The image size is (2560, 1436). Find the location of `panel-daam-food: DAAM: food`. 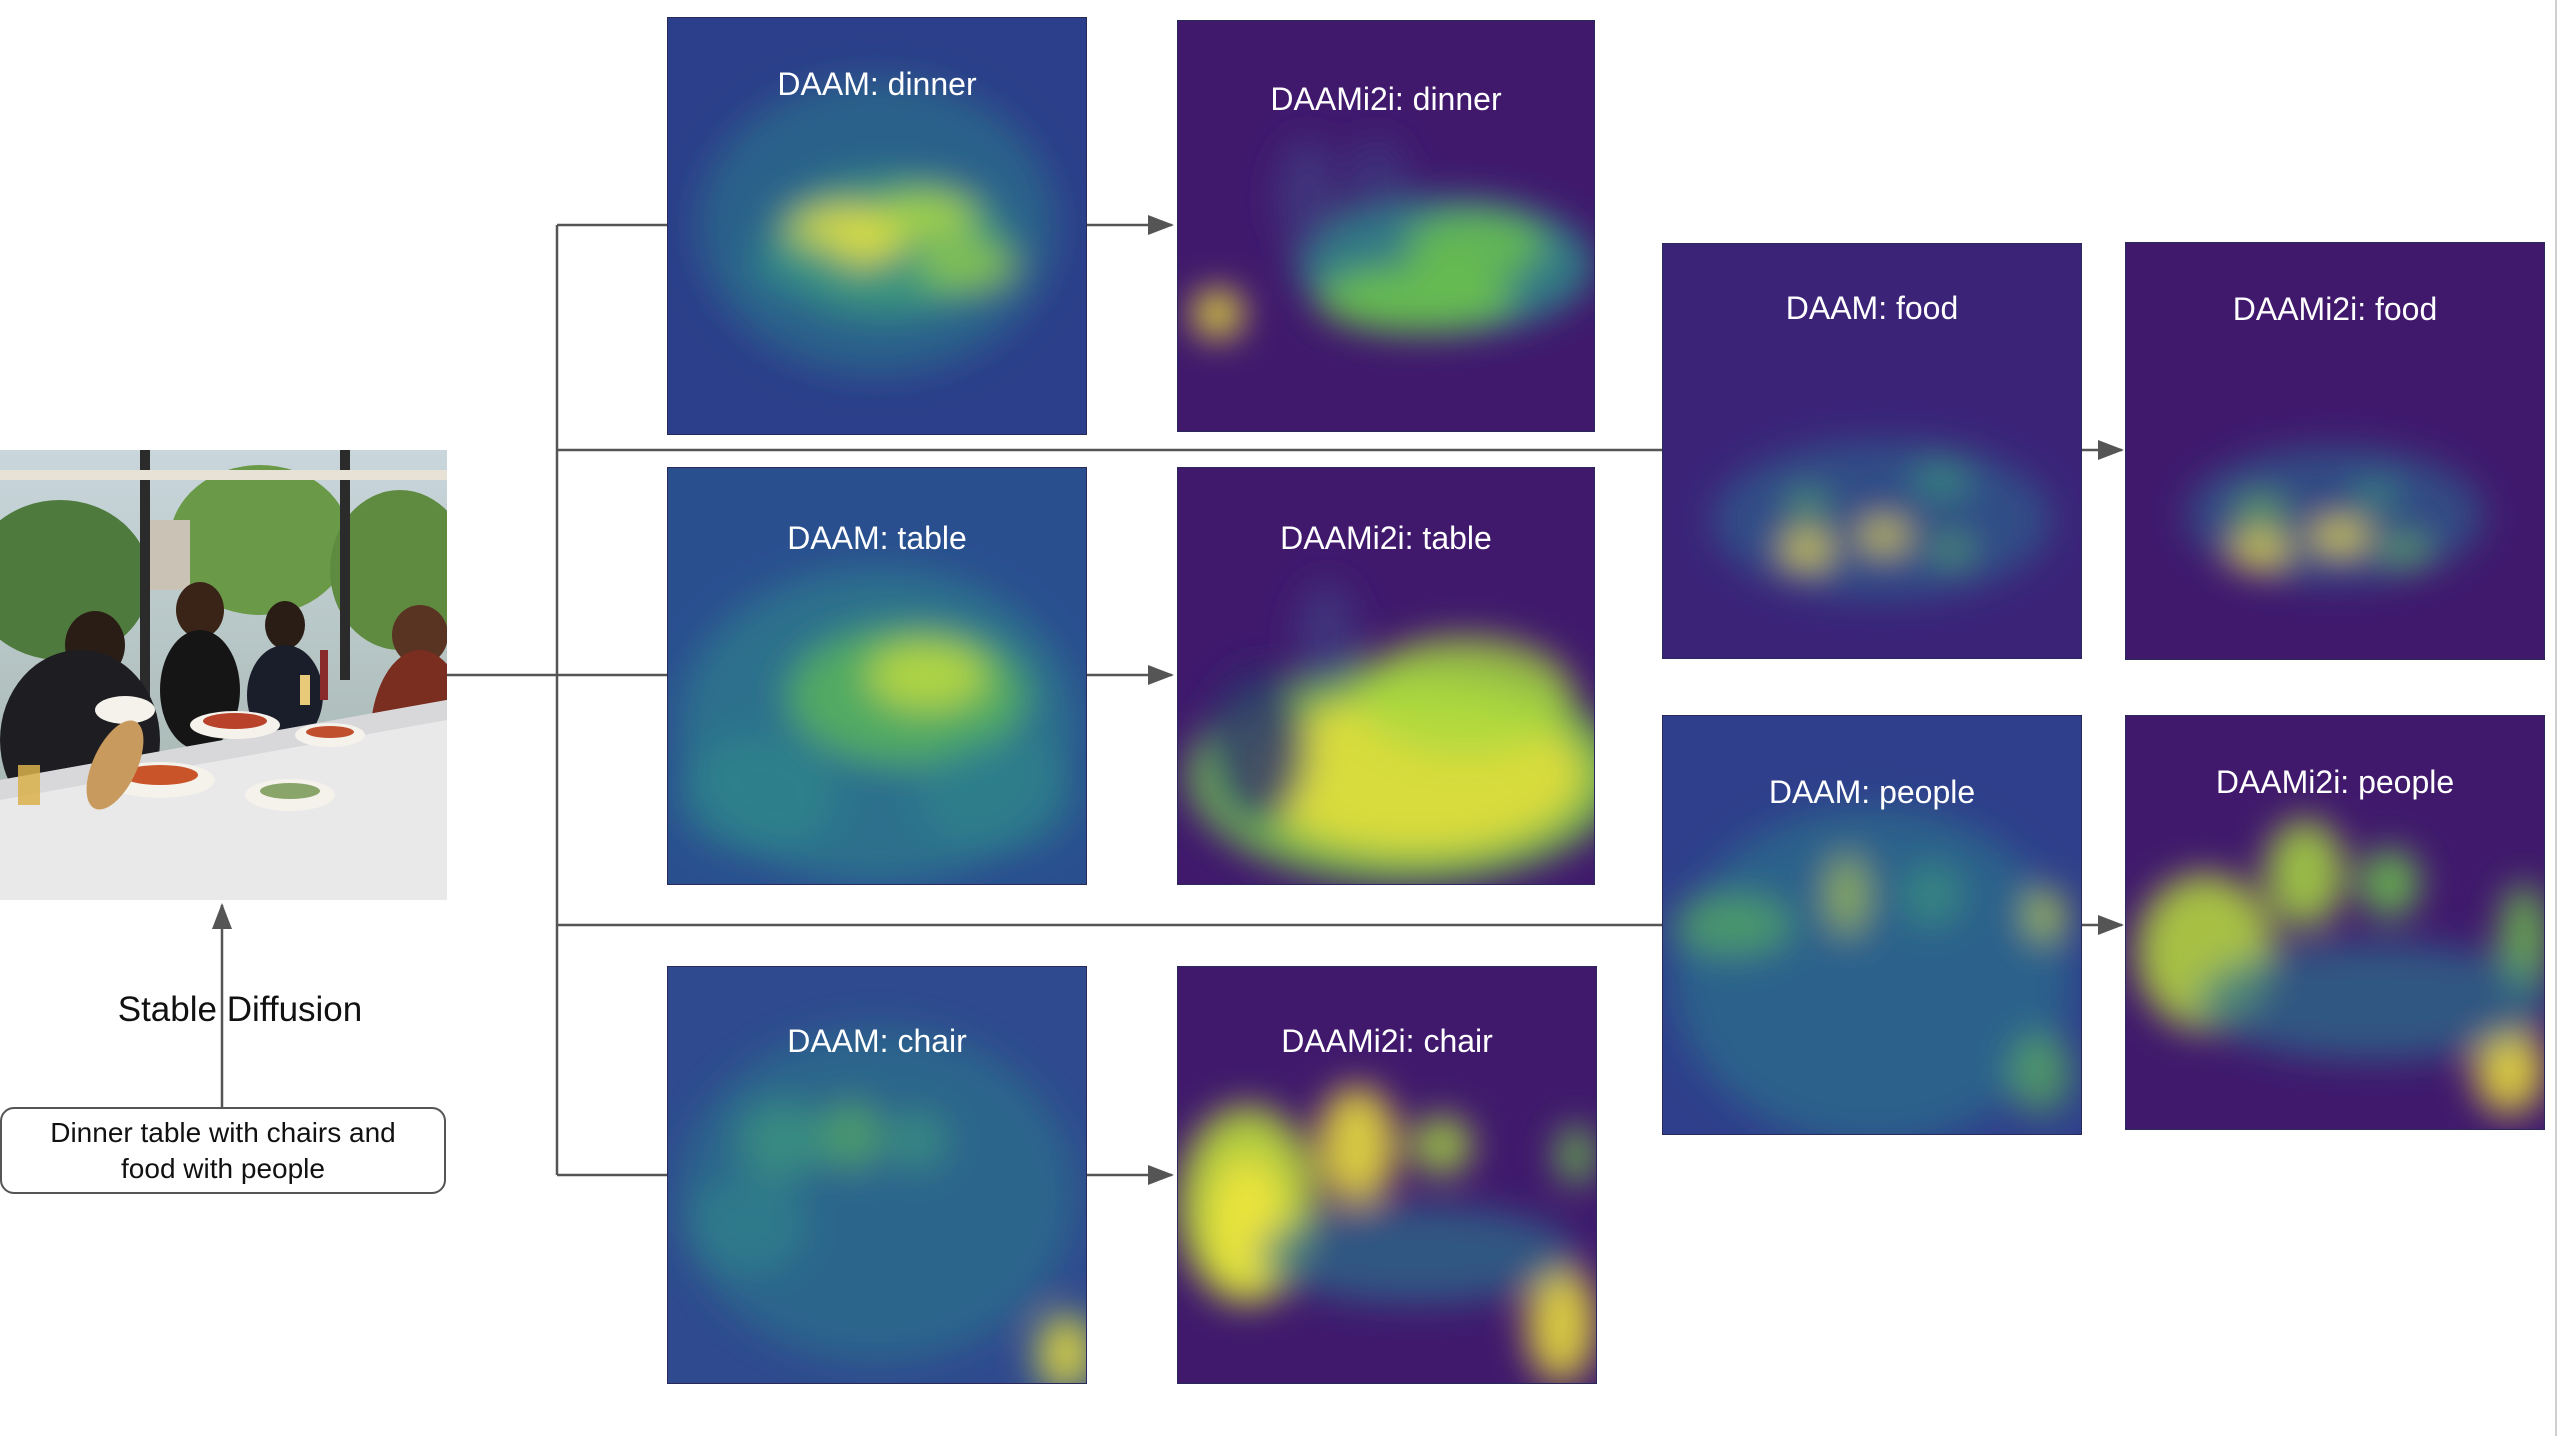

panel-daam-food: DAAM: food is located at coordinates (1872, 451).